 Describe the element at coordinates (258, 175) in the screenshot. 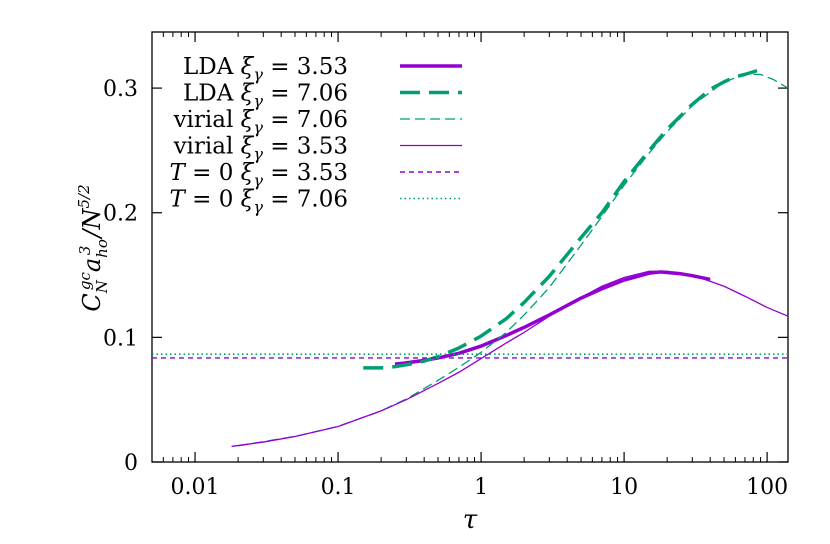

I see `legend-label: T = 0 ξγ = 3.53` at that location.